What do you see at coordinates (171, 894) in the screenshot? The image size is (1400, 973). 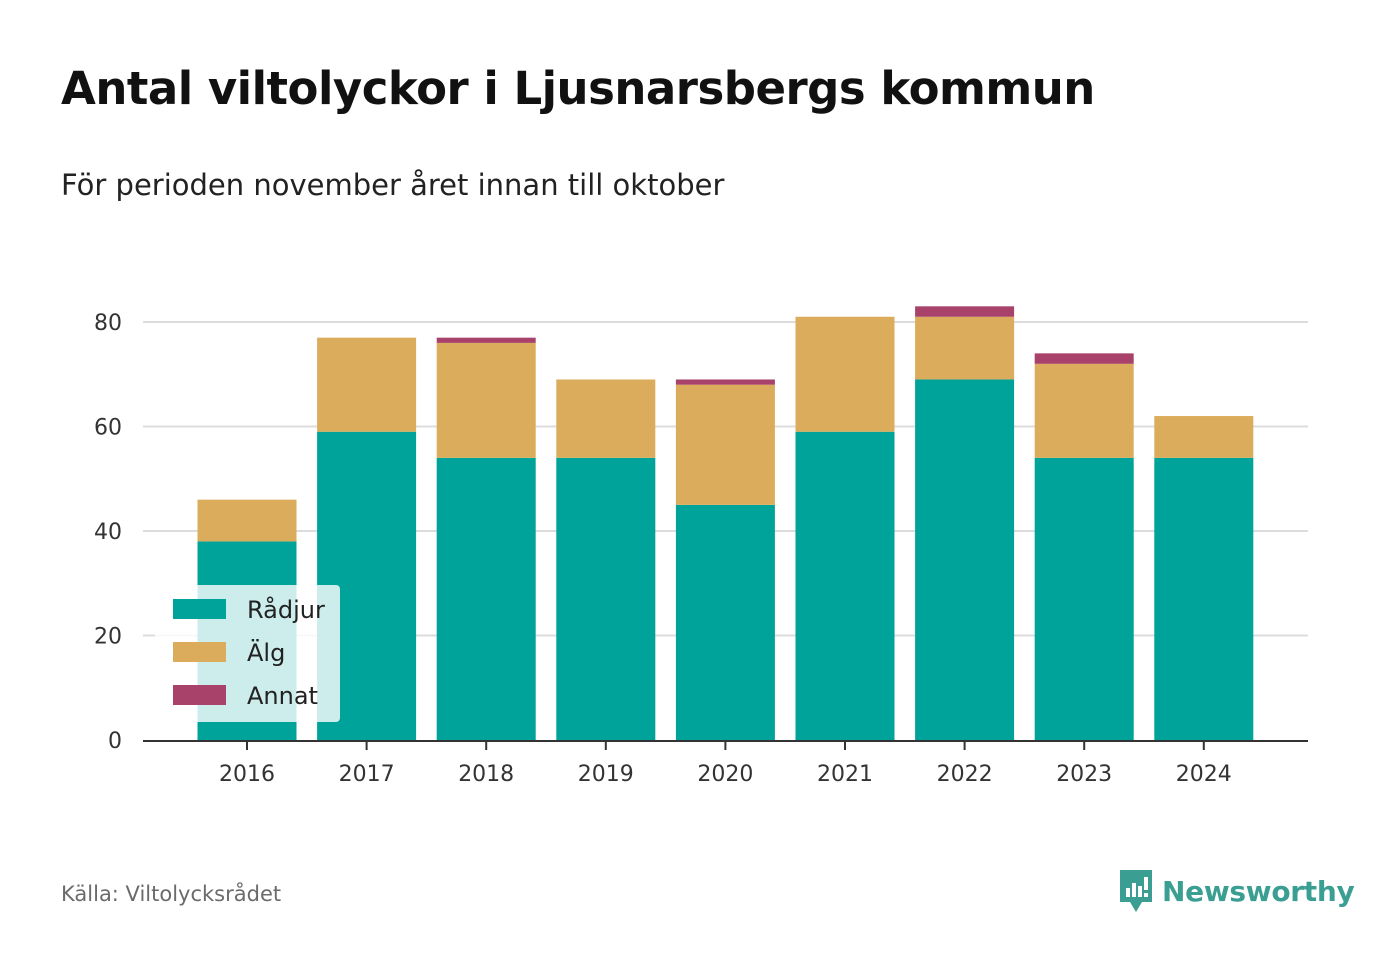 I see `source-note: Källa: Viltolycksrådet` at bounding box center [171, 894].